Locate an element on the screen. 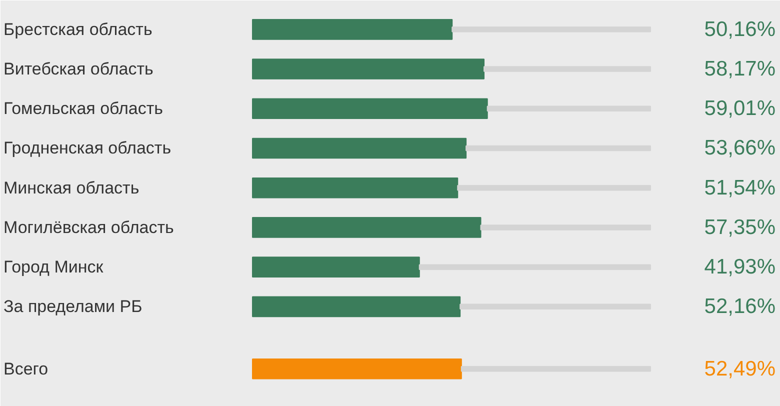 Image resolution: width=780 pixels, height=406 pixels. y-tick-label: Гомельская область is located at coordinates (84, 108).